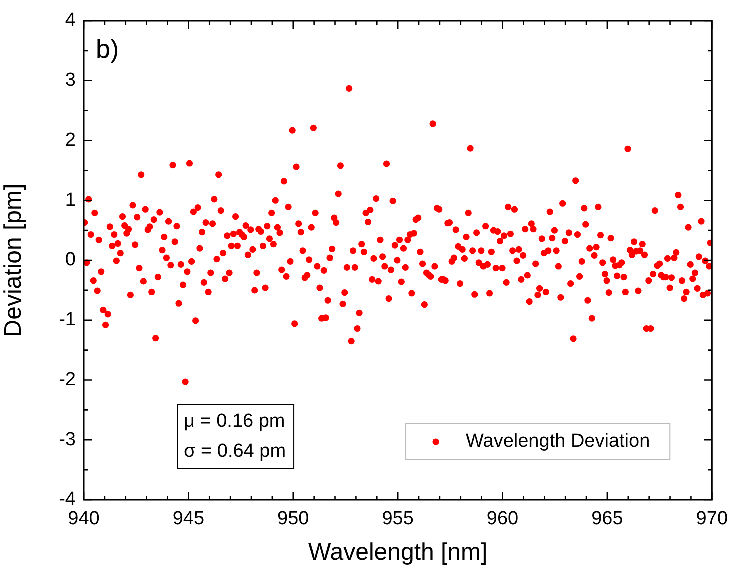  I want to click on x-tick-label: 970, so click(712, 519).